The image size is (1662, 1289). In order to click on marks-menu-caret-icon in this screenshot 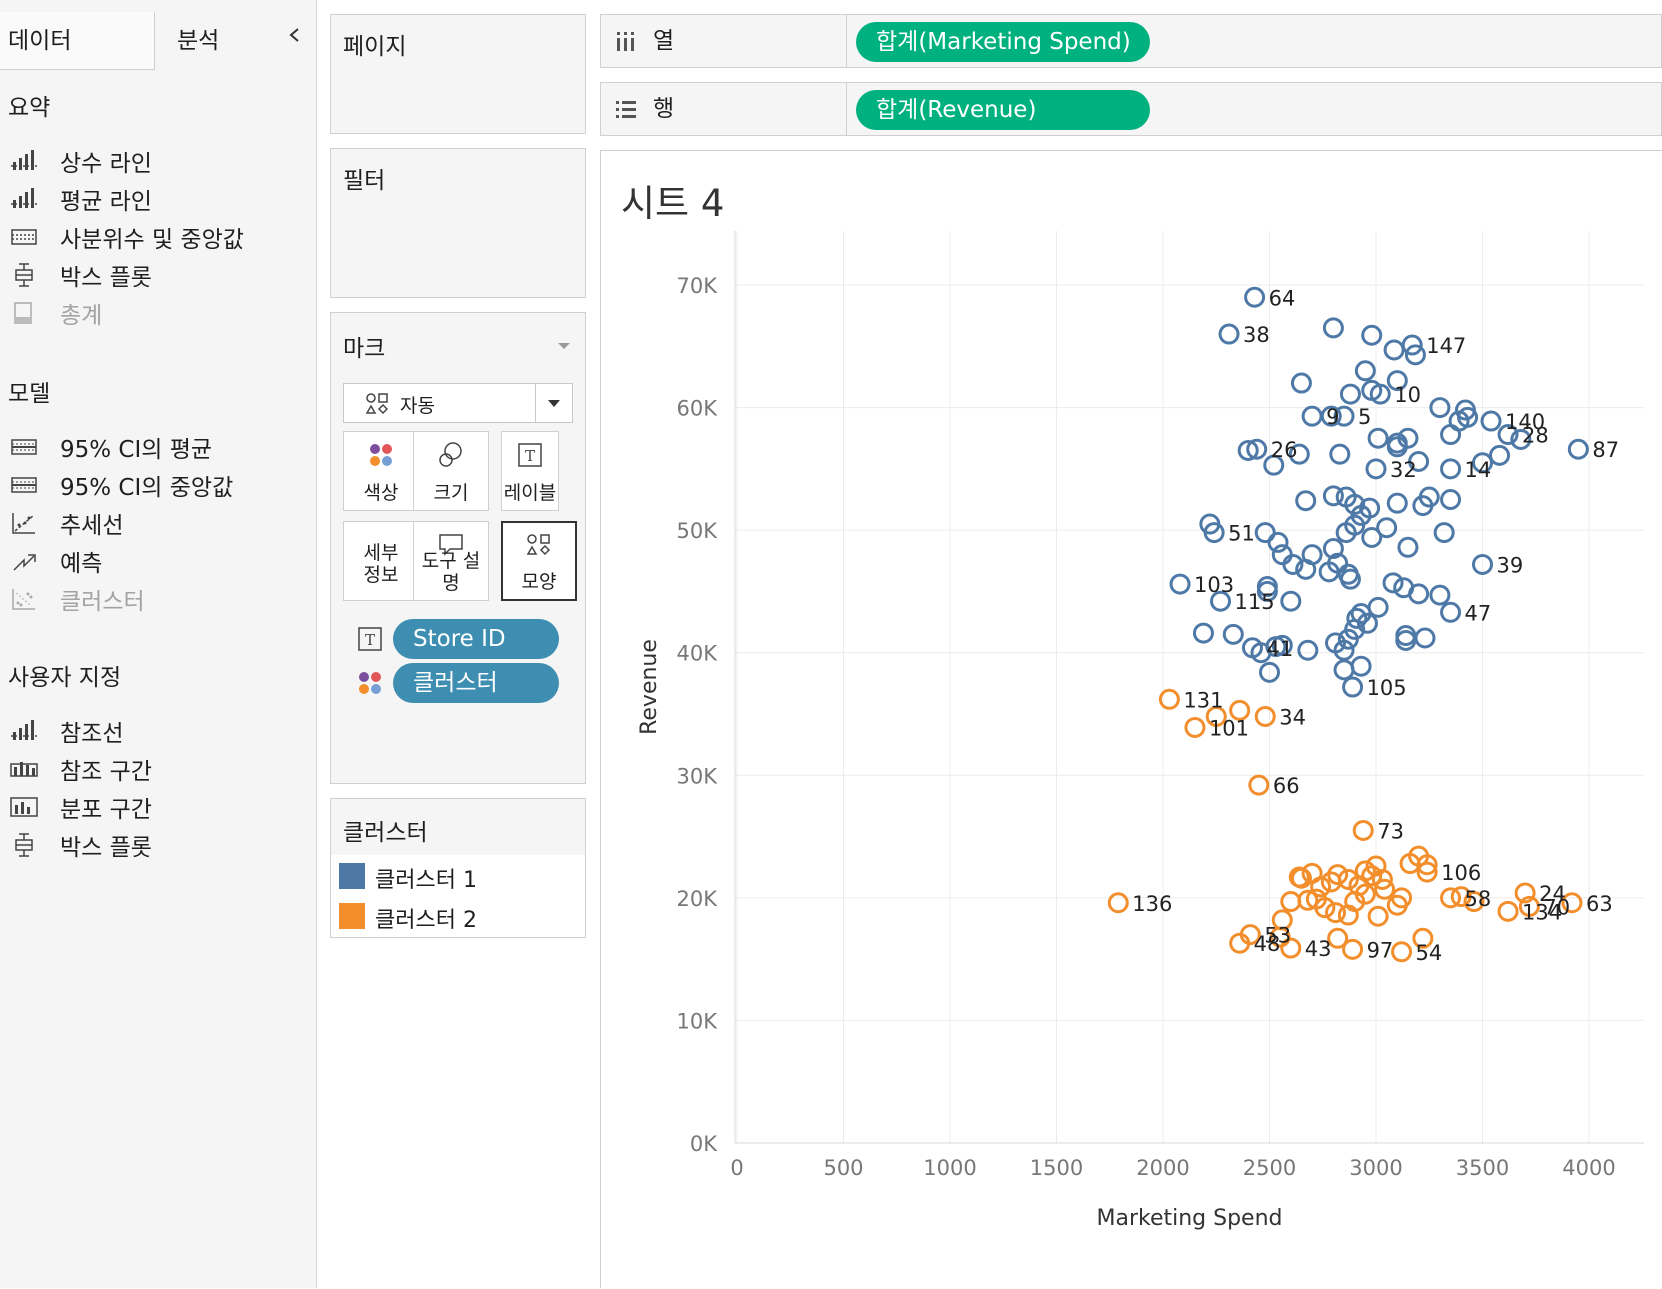, I will do `click(564, 346)`.